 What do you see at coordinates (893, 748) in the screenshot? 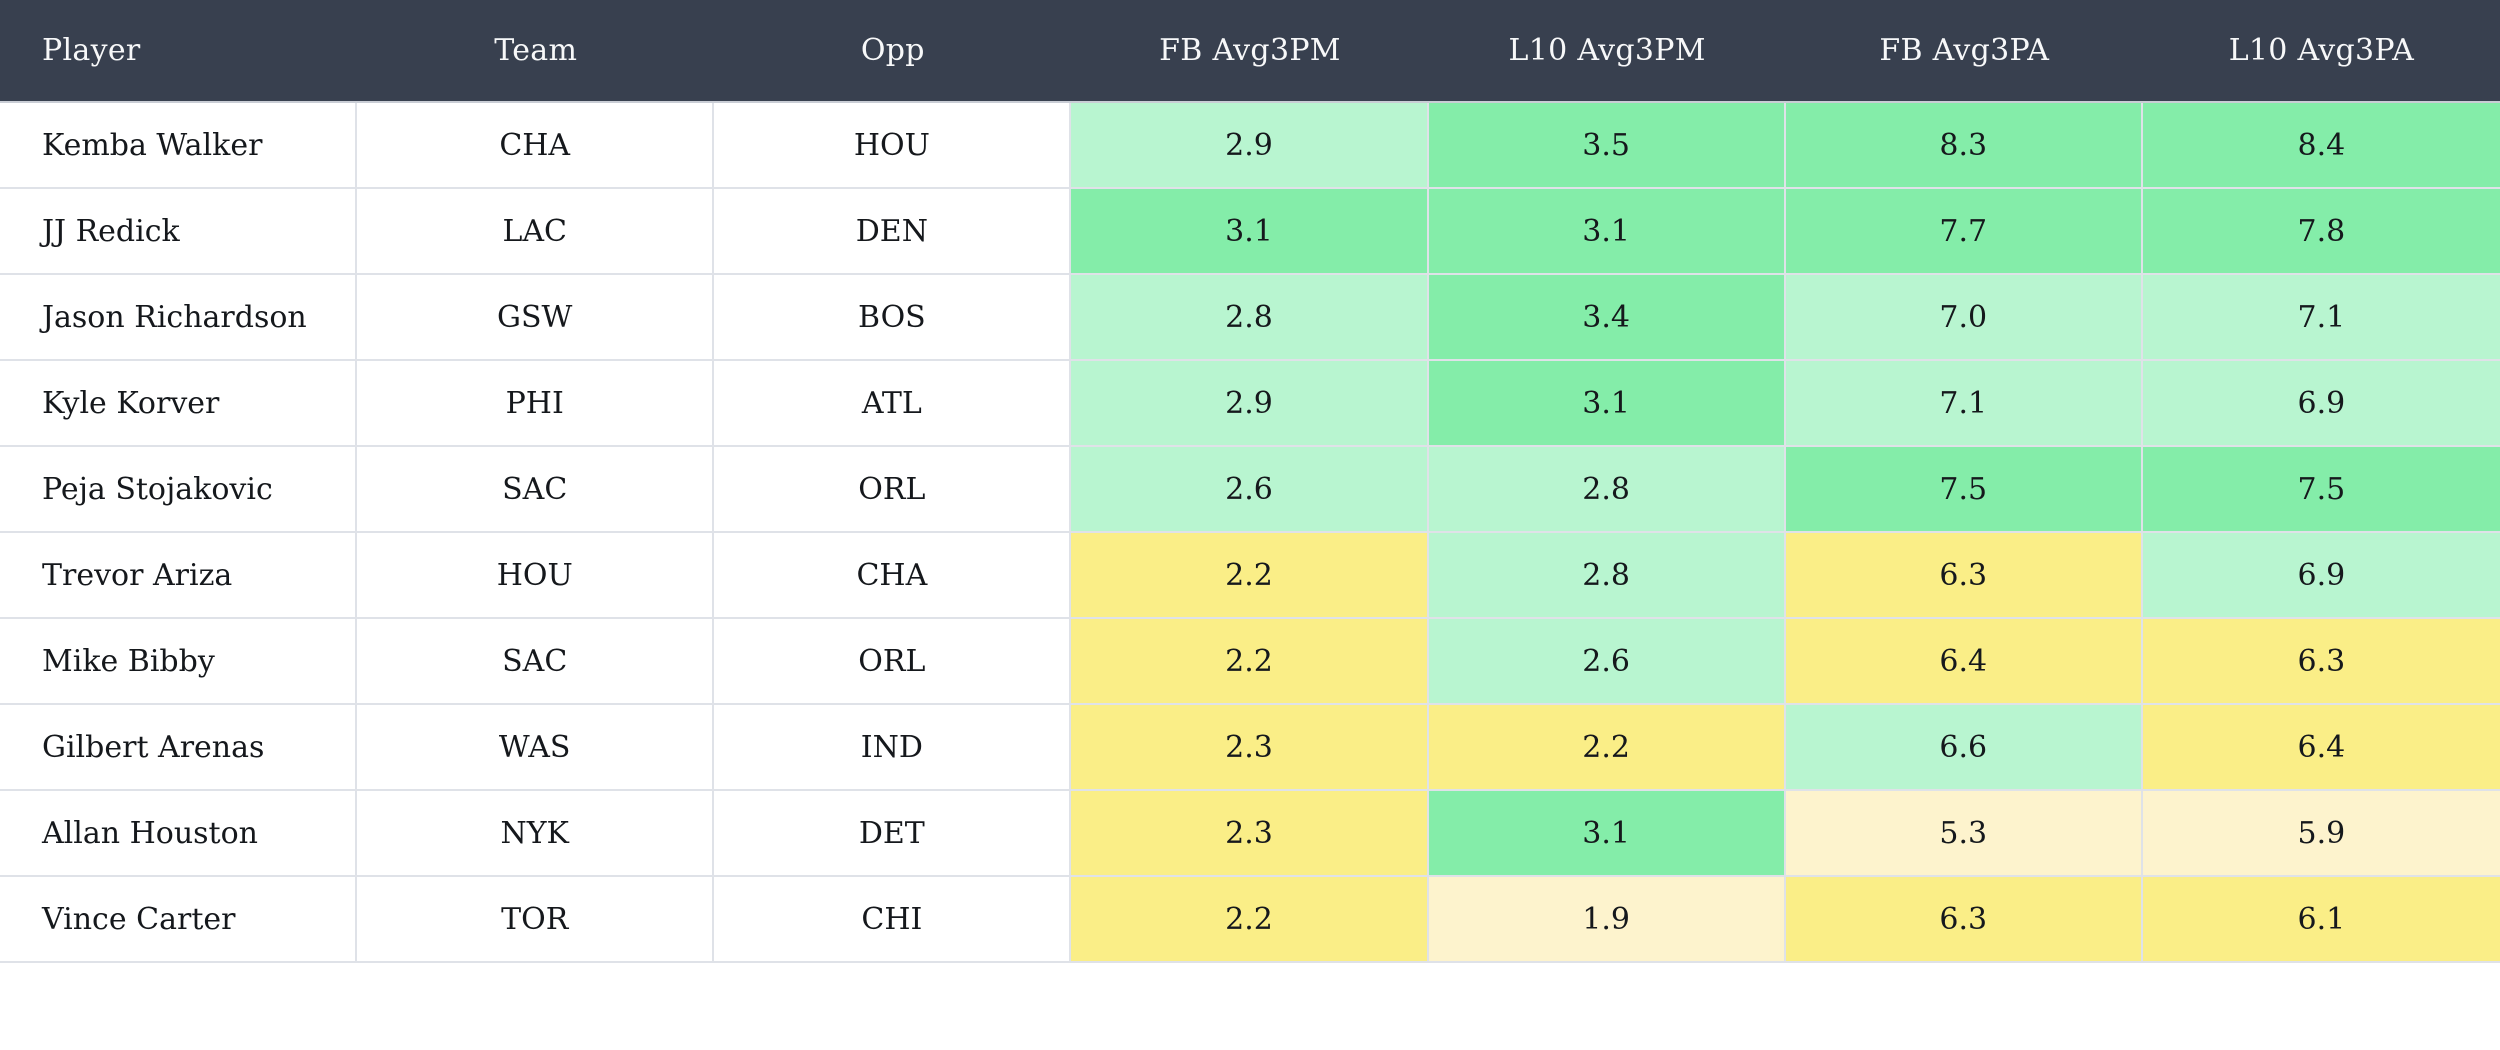
I see `opp-cell: IND` at bounding box center [893, 748].